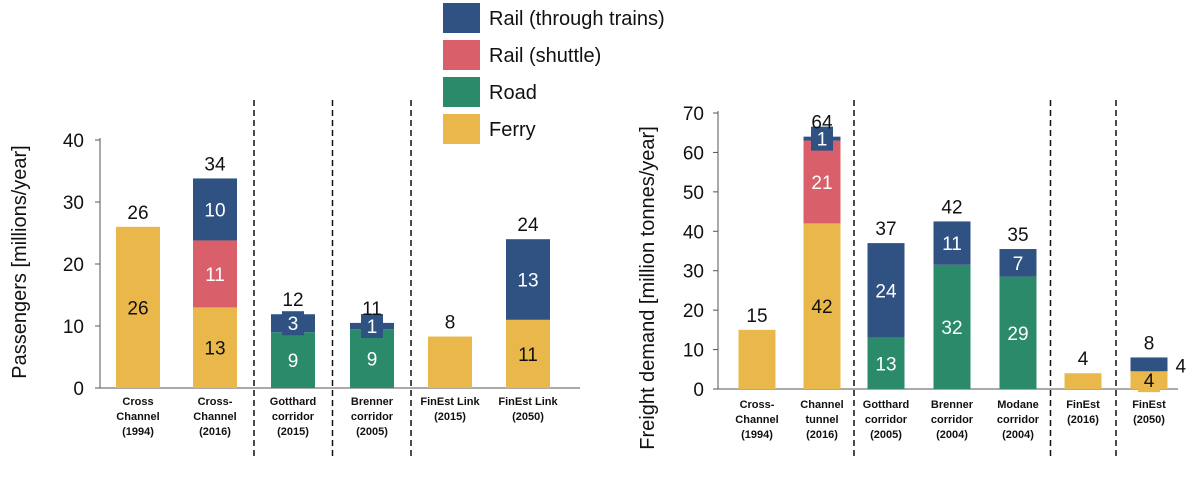 This screenshot has width=1192, height=482. What do you see at coordinates (577, 19) in the screenshot?
I see `legend-label-rail_through: Rail (through trains)` at bounding box center [577, 19].